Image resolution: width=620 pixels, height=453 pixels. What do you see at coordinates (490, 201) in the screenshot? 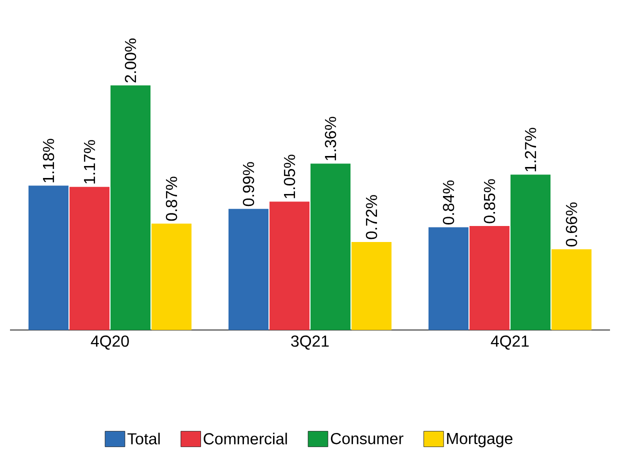
I see `data-label: 0.85%` at bounding box center [490, 201].